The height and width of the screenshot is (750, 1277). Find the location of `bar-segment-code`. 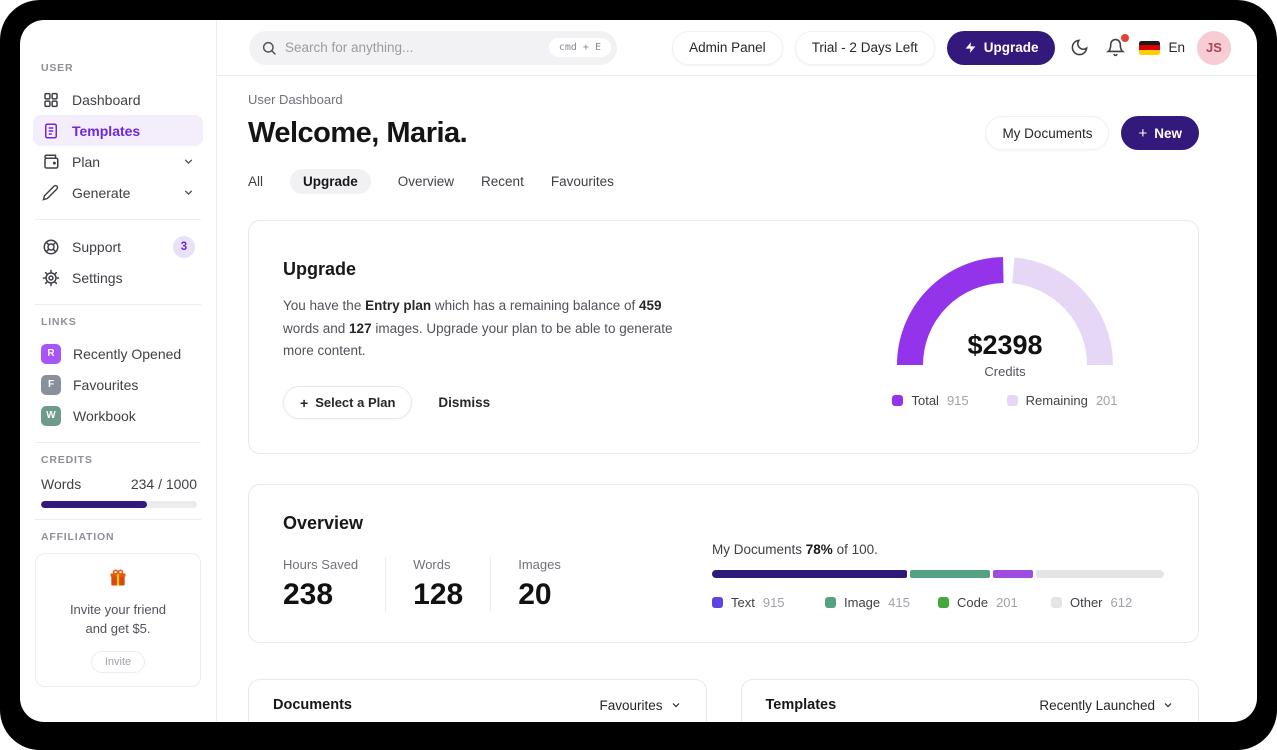

bar-segment-code is located at coordinates (1012, 574).